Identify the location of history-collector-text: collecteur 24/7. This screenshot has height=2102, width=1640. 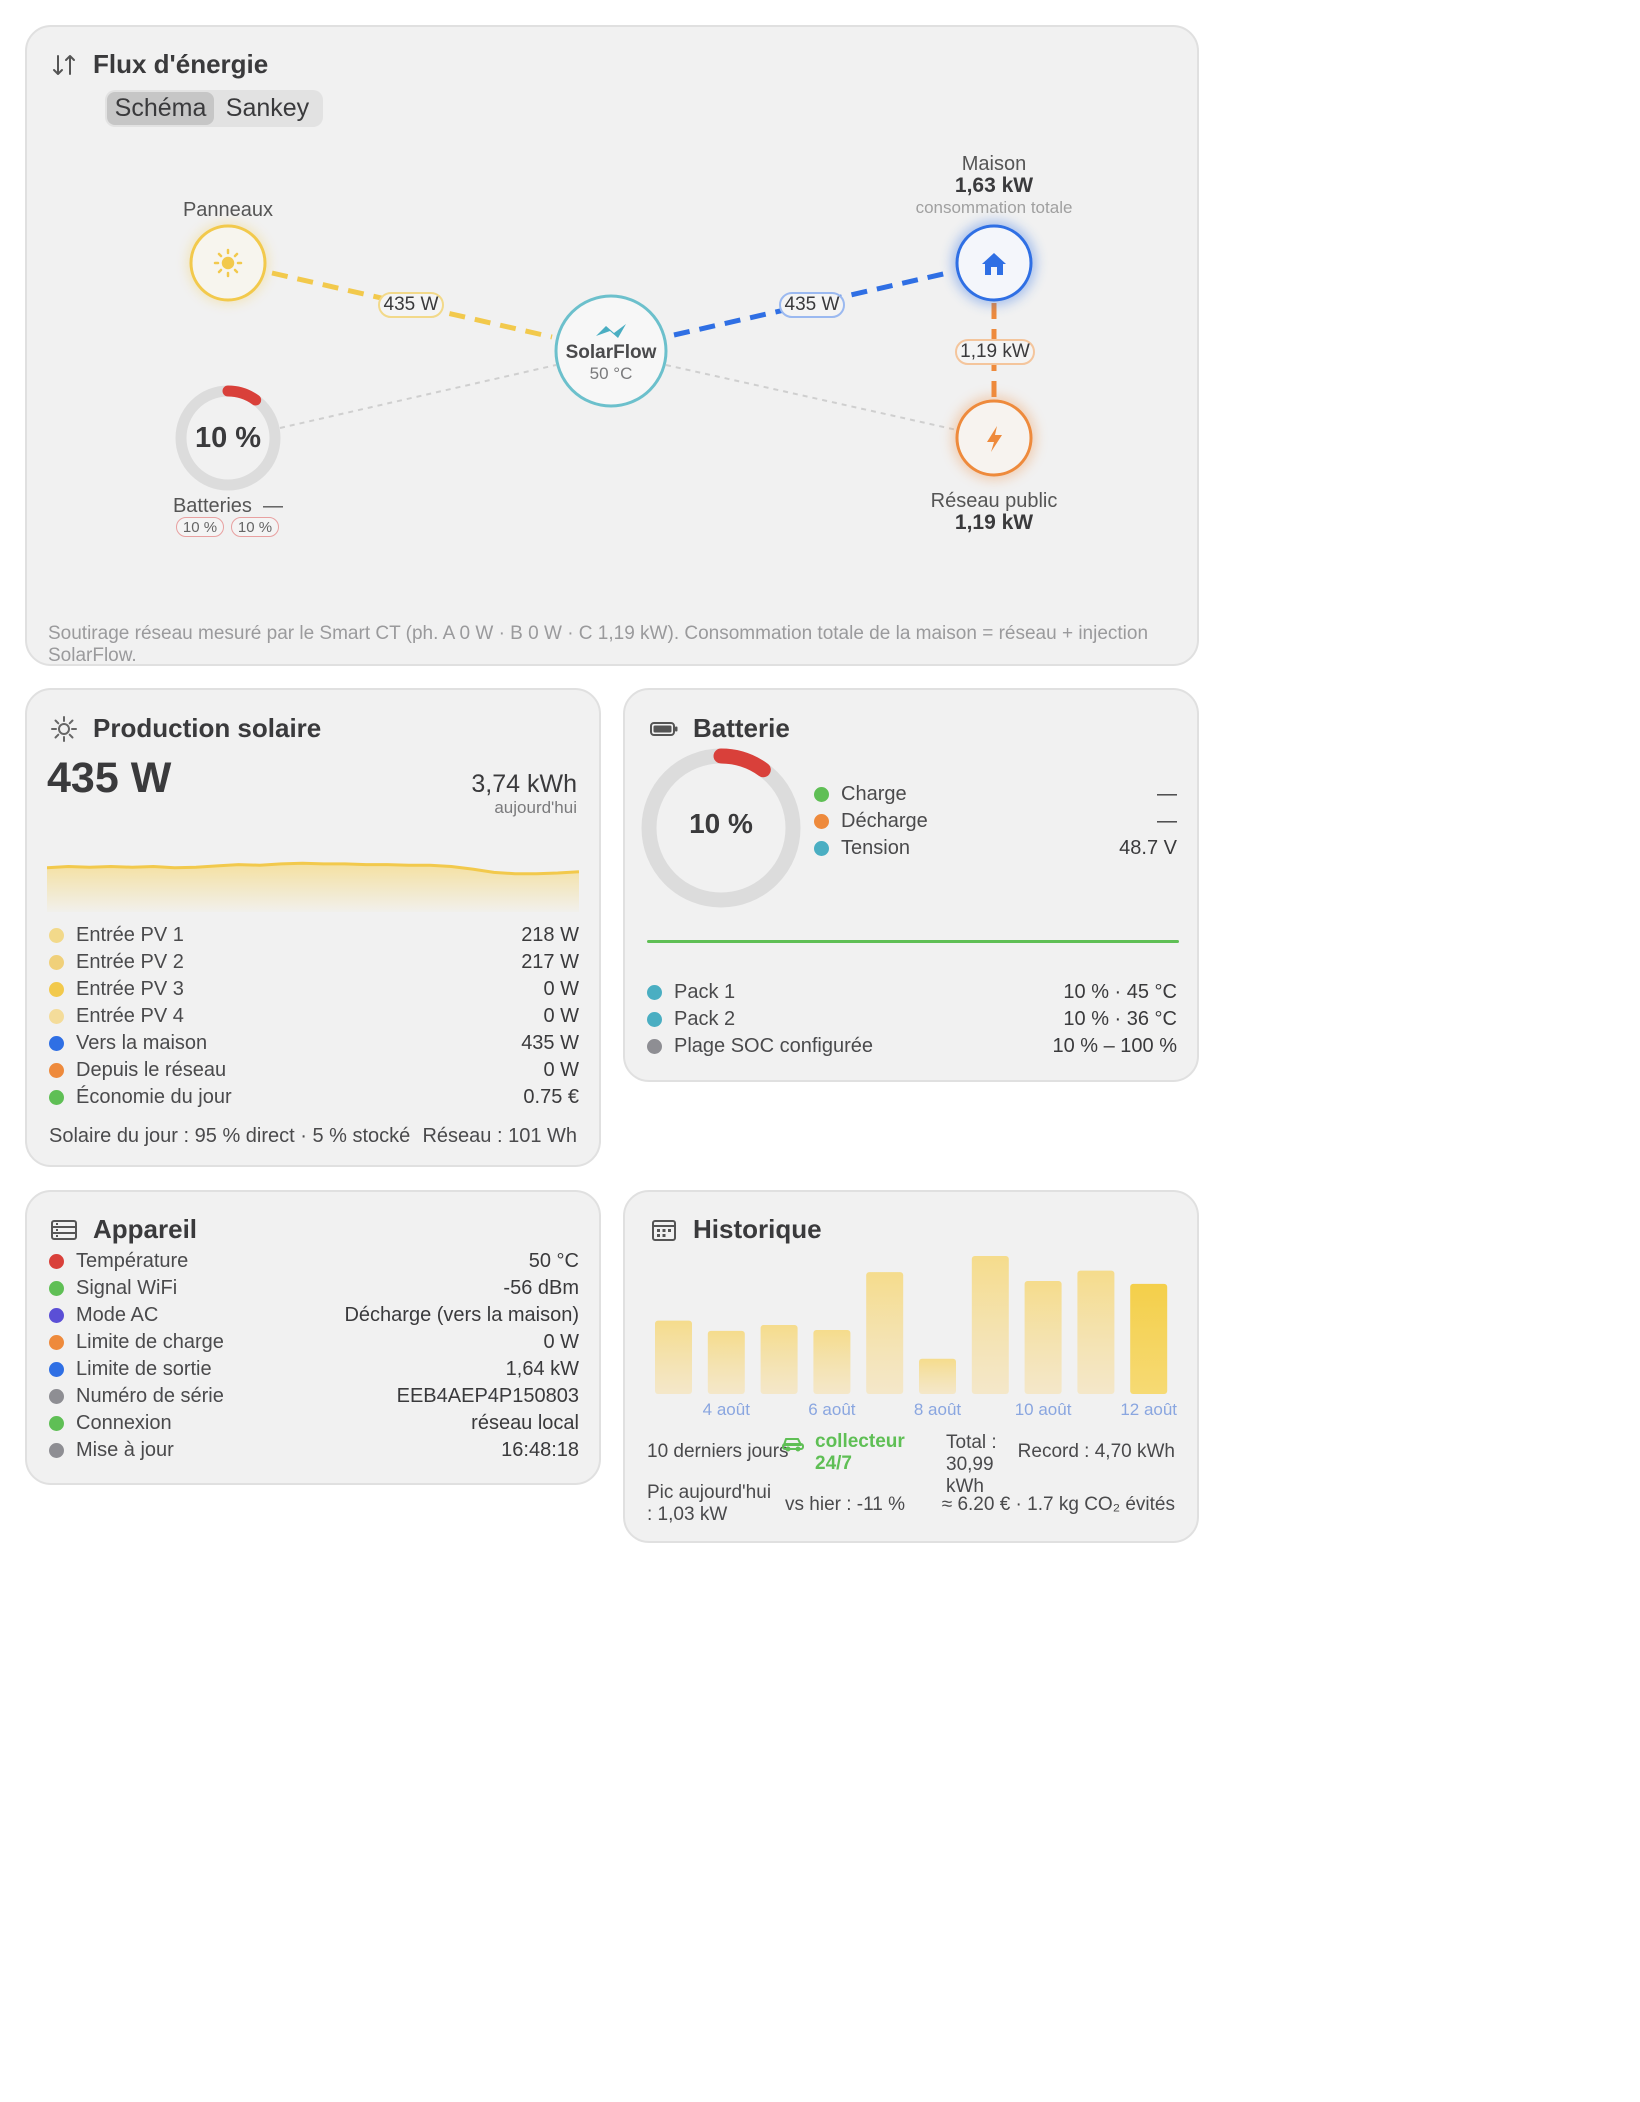
(860, 1452).